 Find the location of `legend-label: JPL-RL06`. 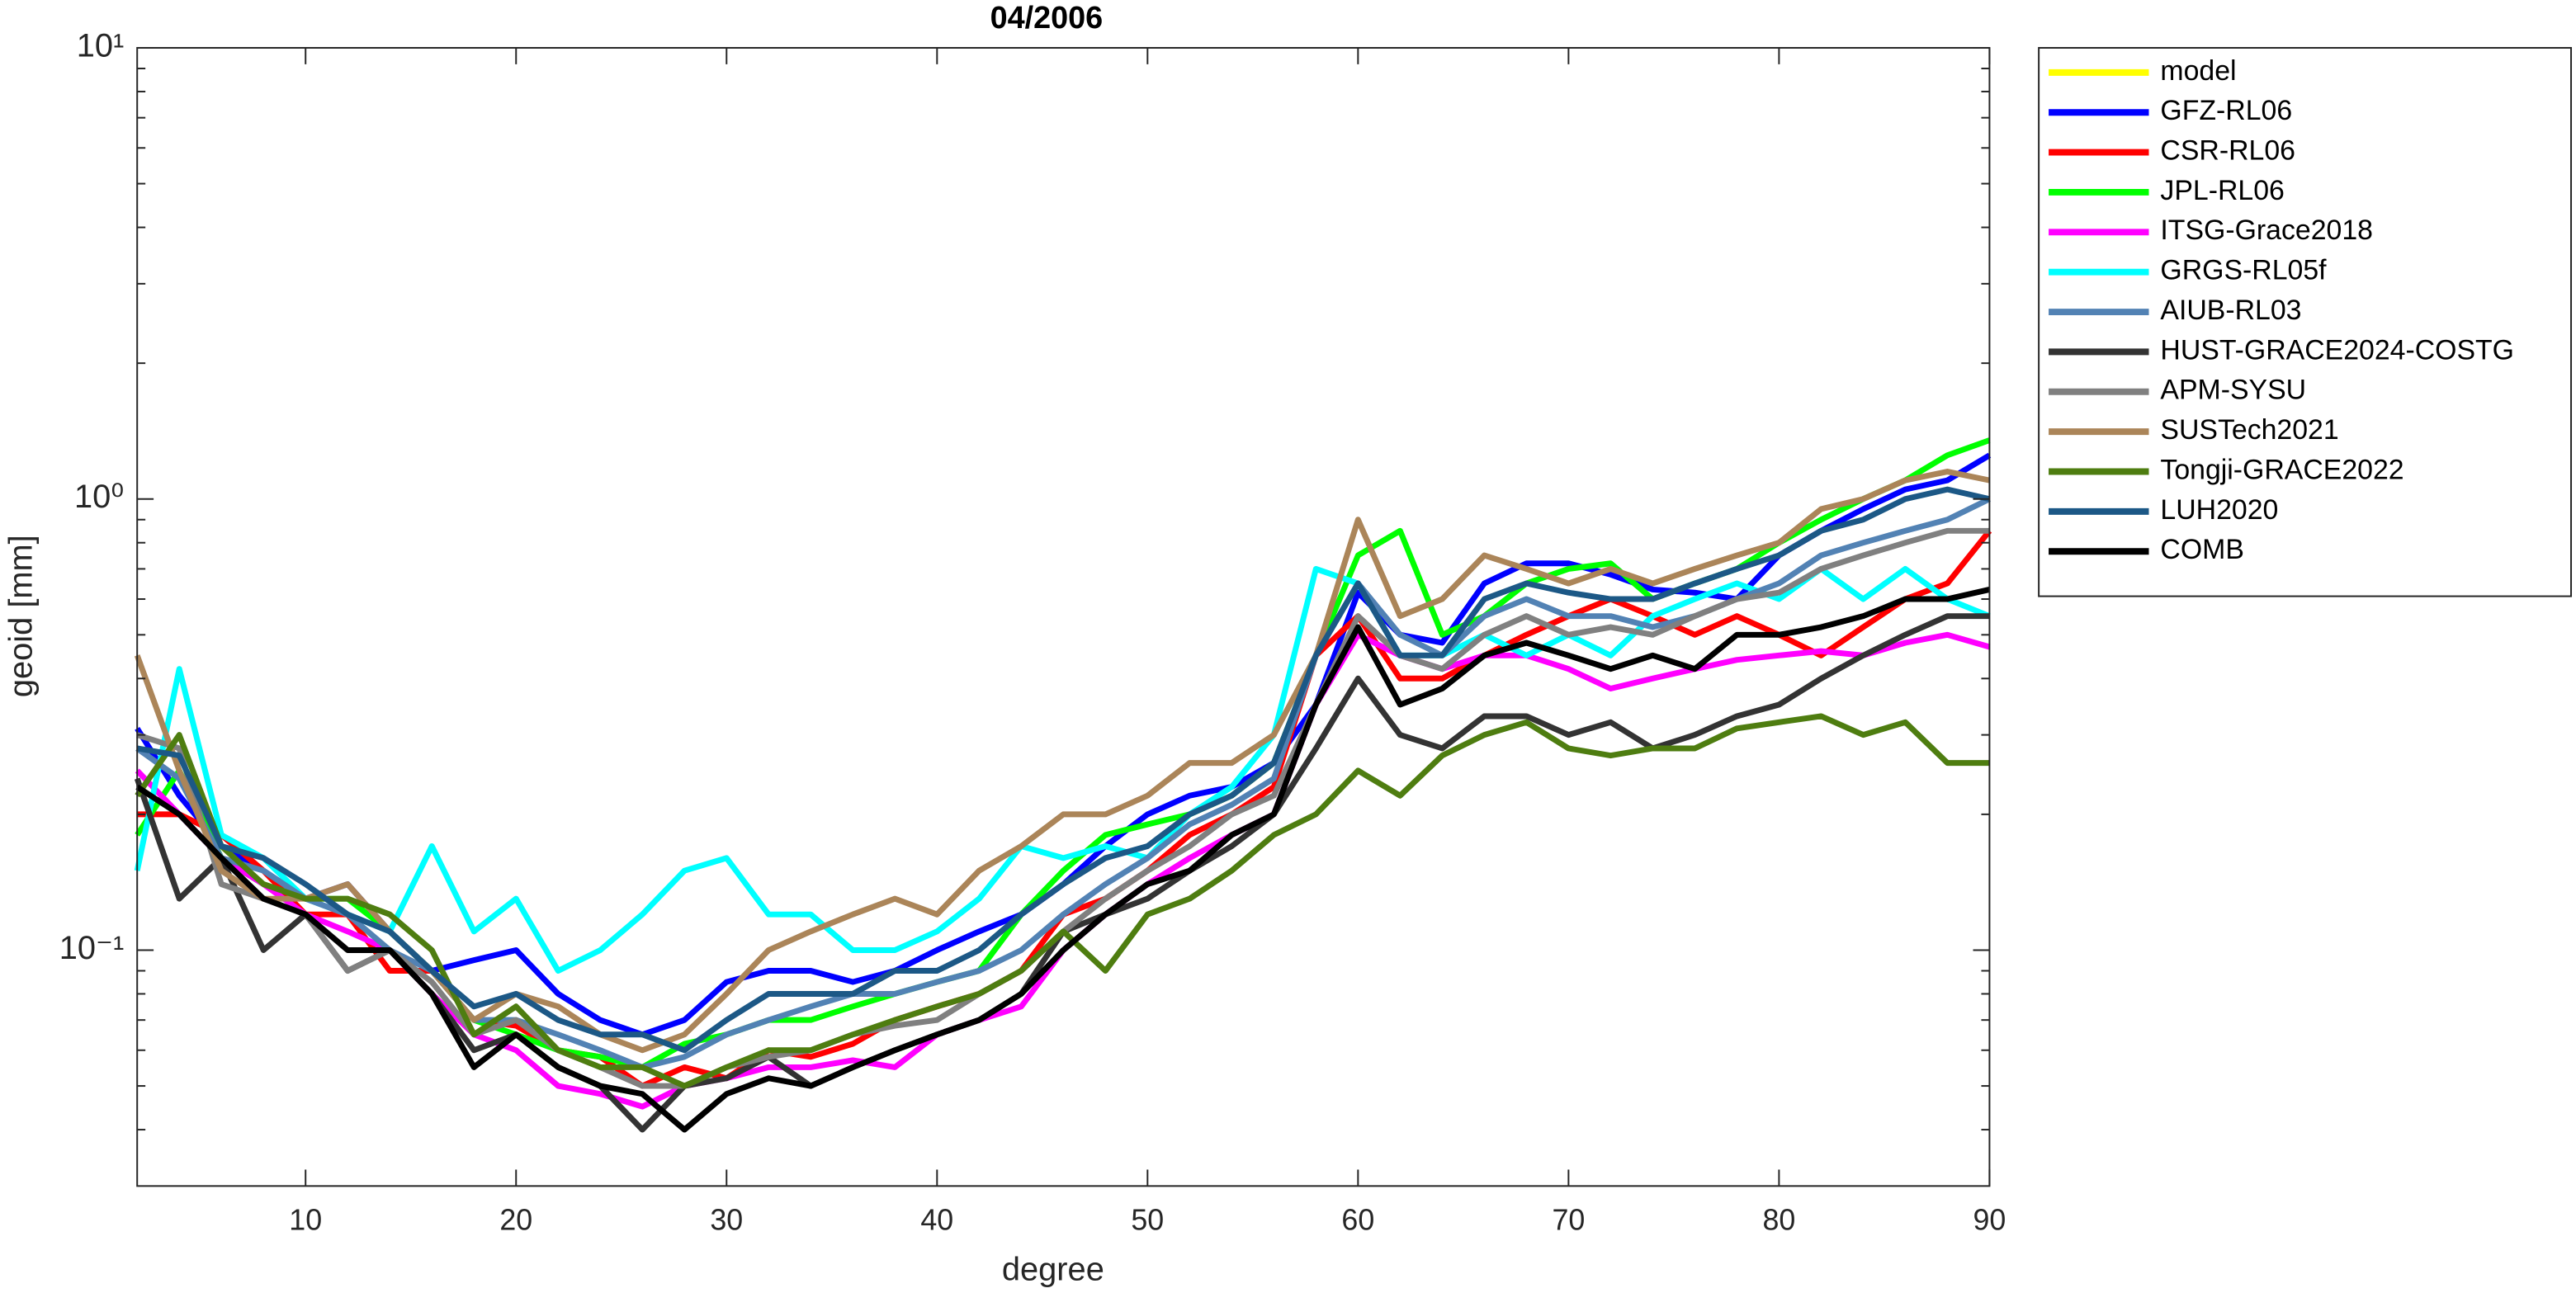

legend-label: JPL-RL06 is located at coordinates (2222, 191).